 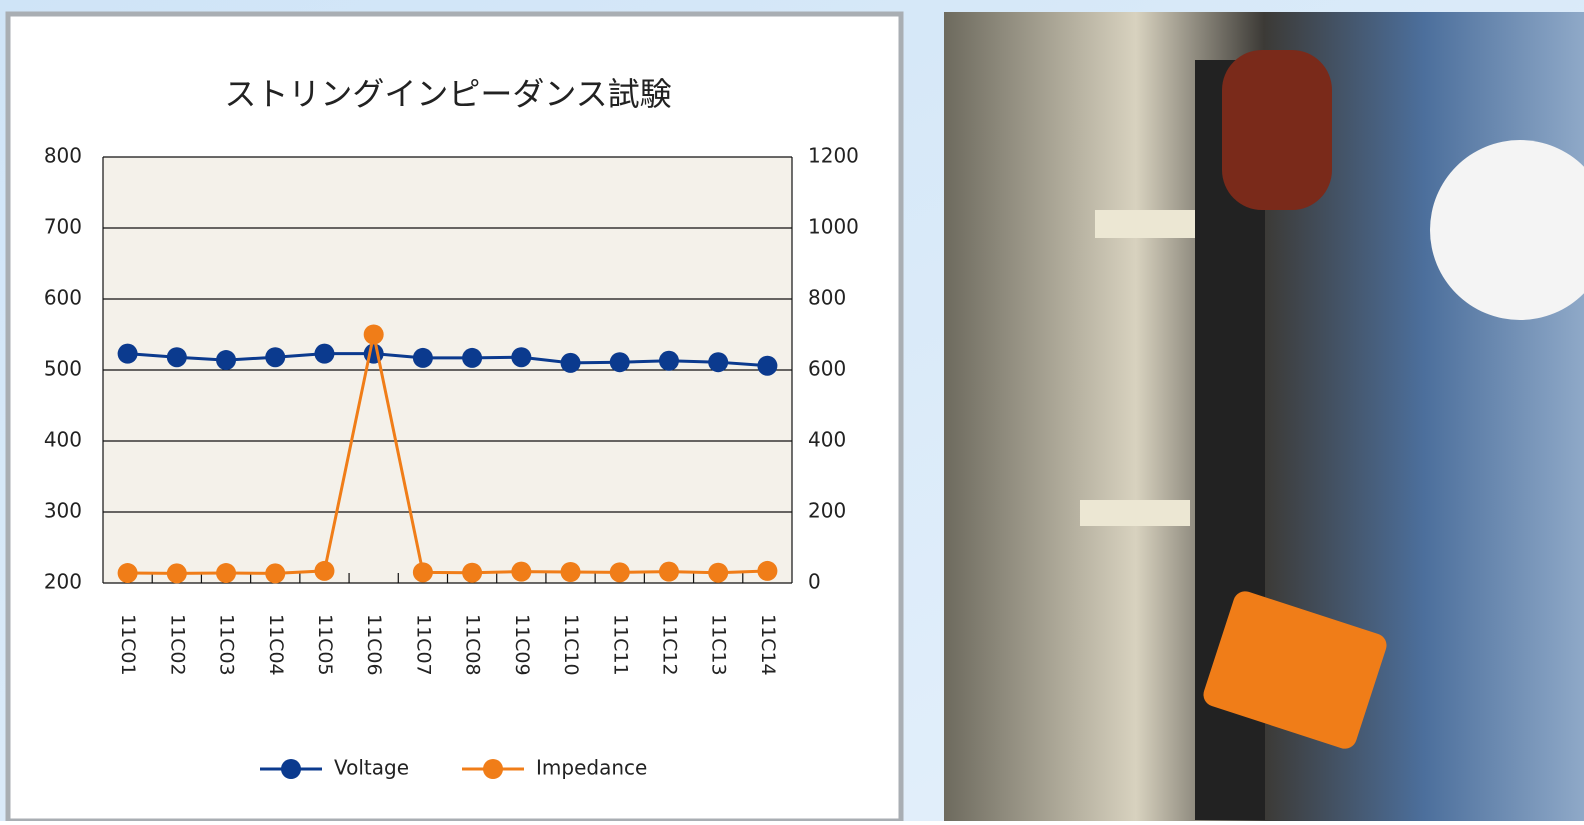 What do you see at coordinates (591, 768) in the screenshot?
I see `legend-label: Impedance` at bounding box center [591, 768].